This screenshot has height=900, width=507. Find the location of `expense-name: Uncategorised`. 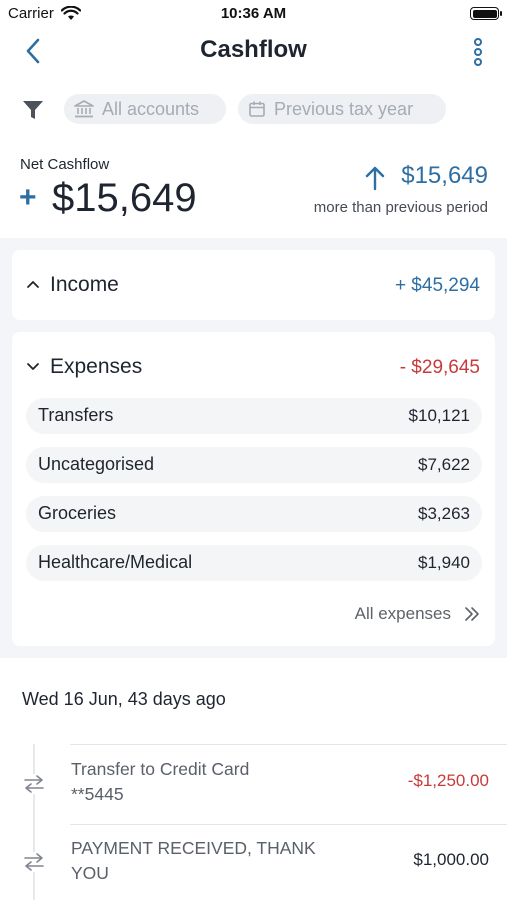

expense-name: Uncategorised is located at coordinates (96, 464).